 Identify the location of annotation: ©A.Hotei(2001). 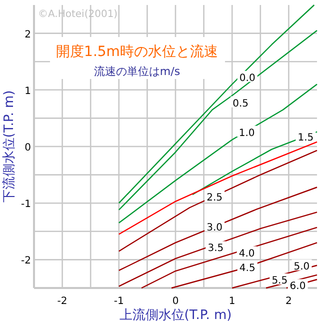
(78, 14).